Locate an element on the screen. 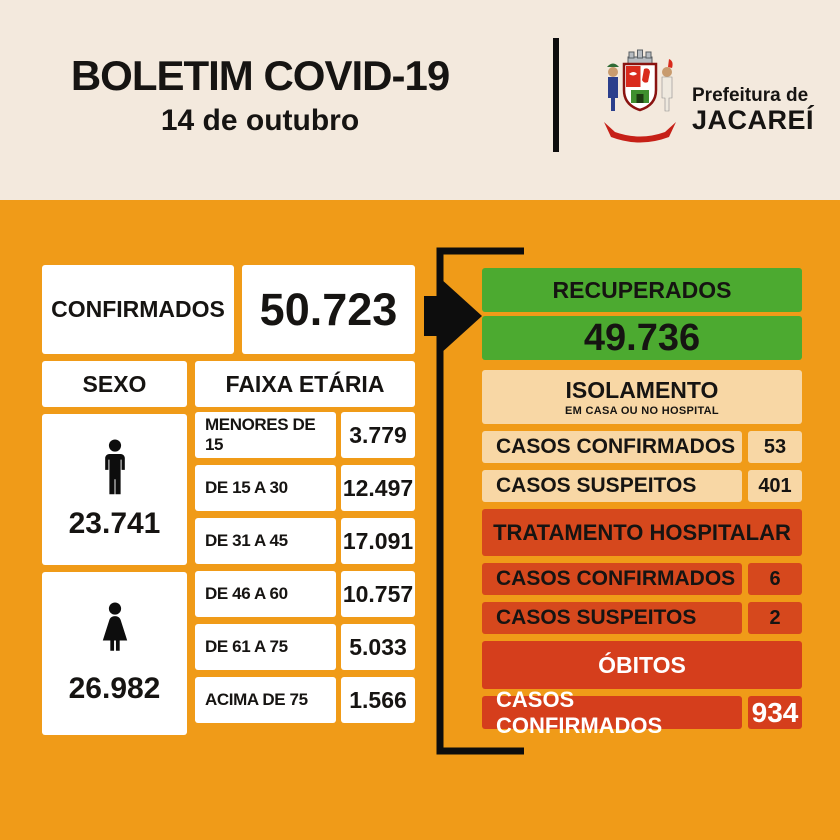 The image size is (840, 840). isolation-header: ISOLAMENTO EM CASA OU NO HOSPITAL is located at coordinates (642, 397).